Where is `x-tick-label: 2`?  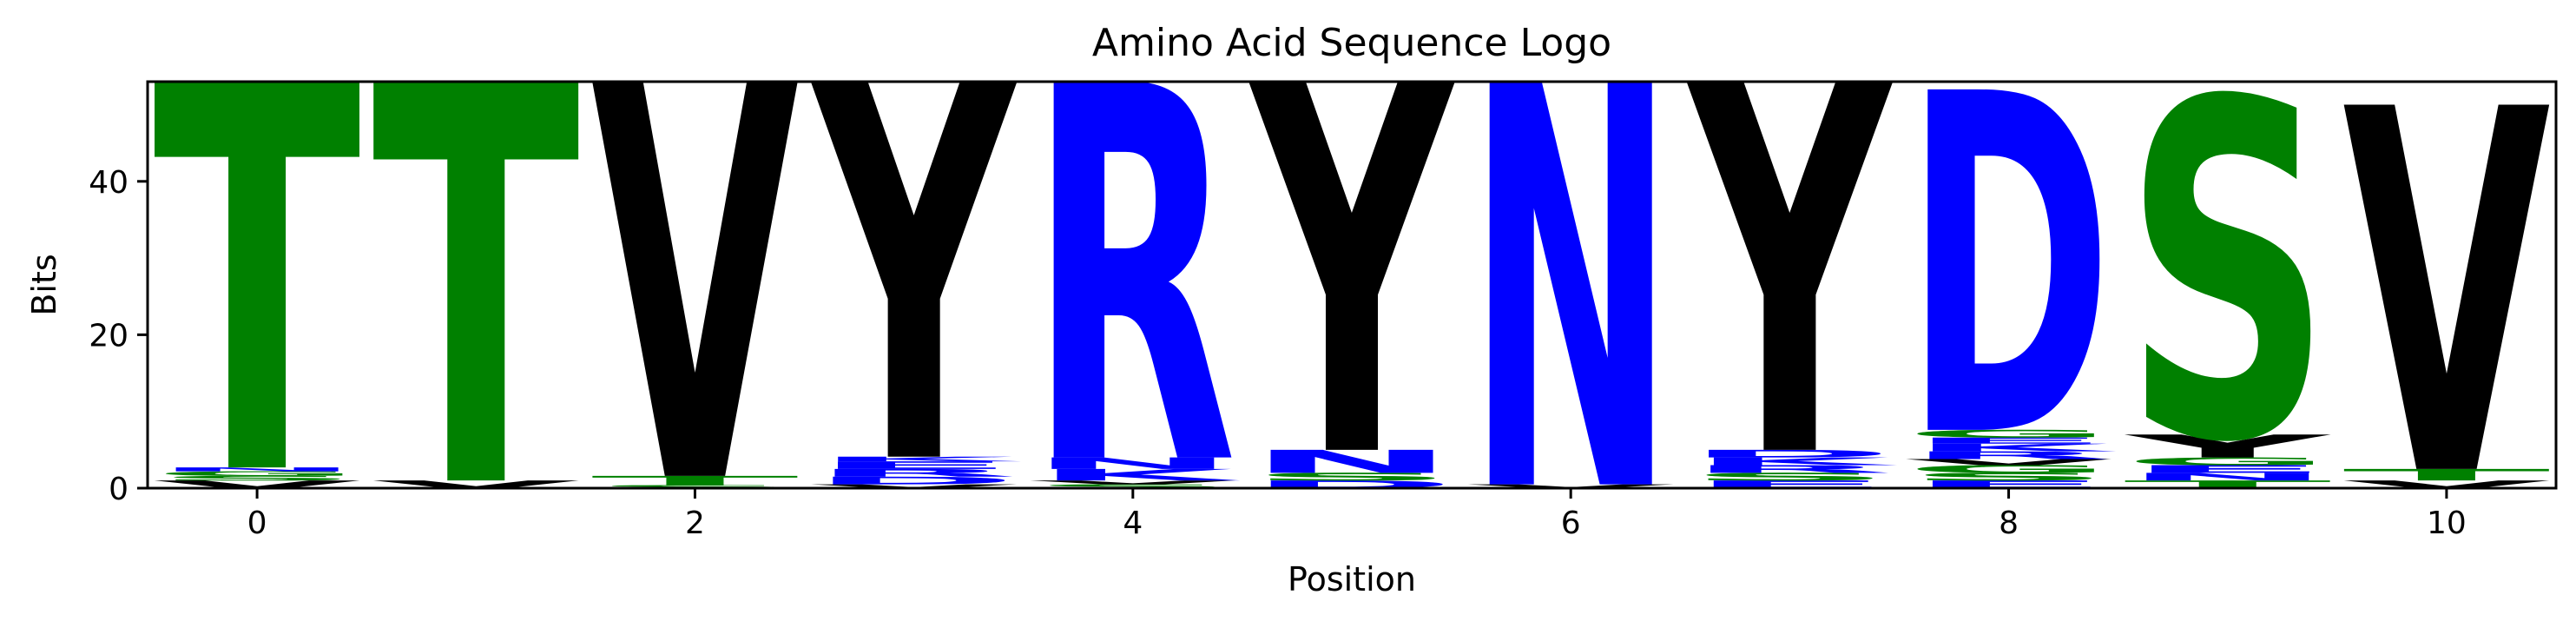 x-tick-label: 2 is located at coordinates (695, 523).